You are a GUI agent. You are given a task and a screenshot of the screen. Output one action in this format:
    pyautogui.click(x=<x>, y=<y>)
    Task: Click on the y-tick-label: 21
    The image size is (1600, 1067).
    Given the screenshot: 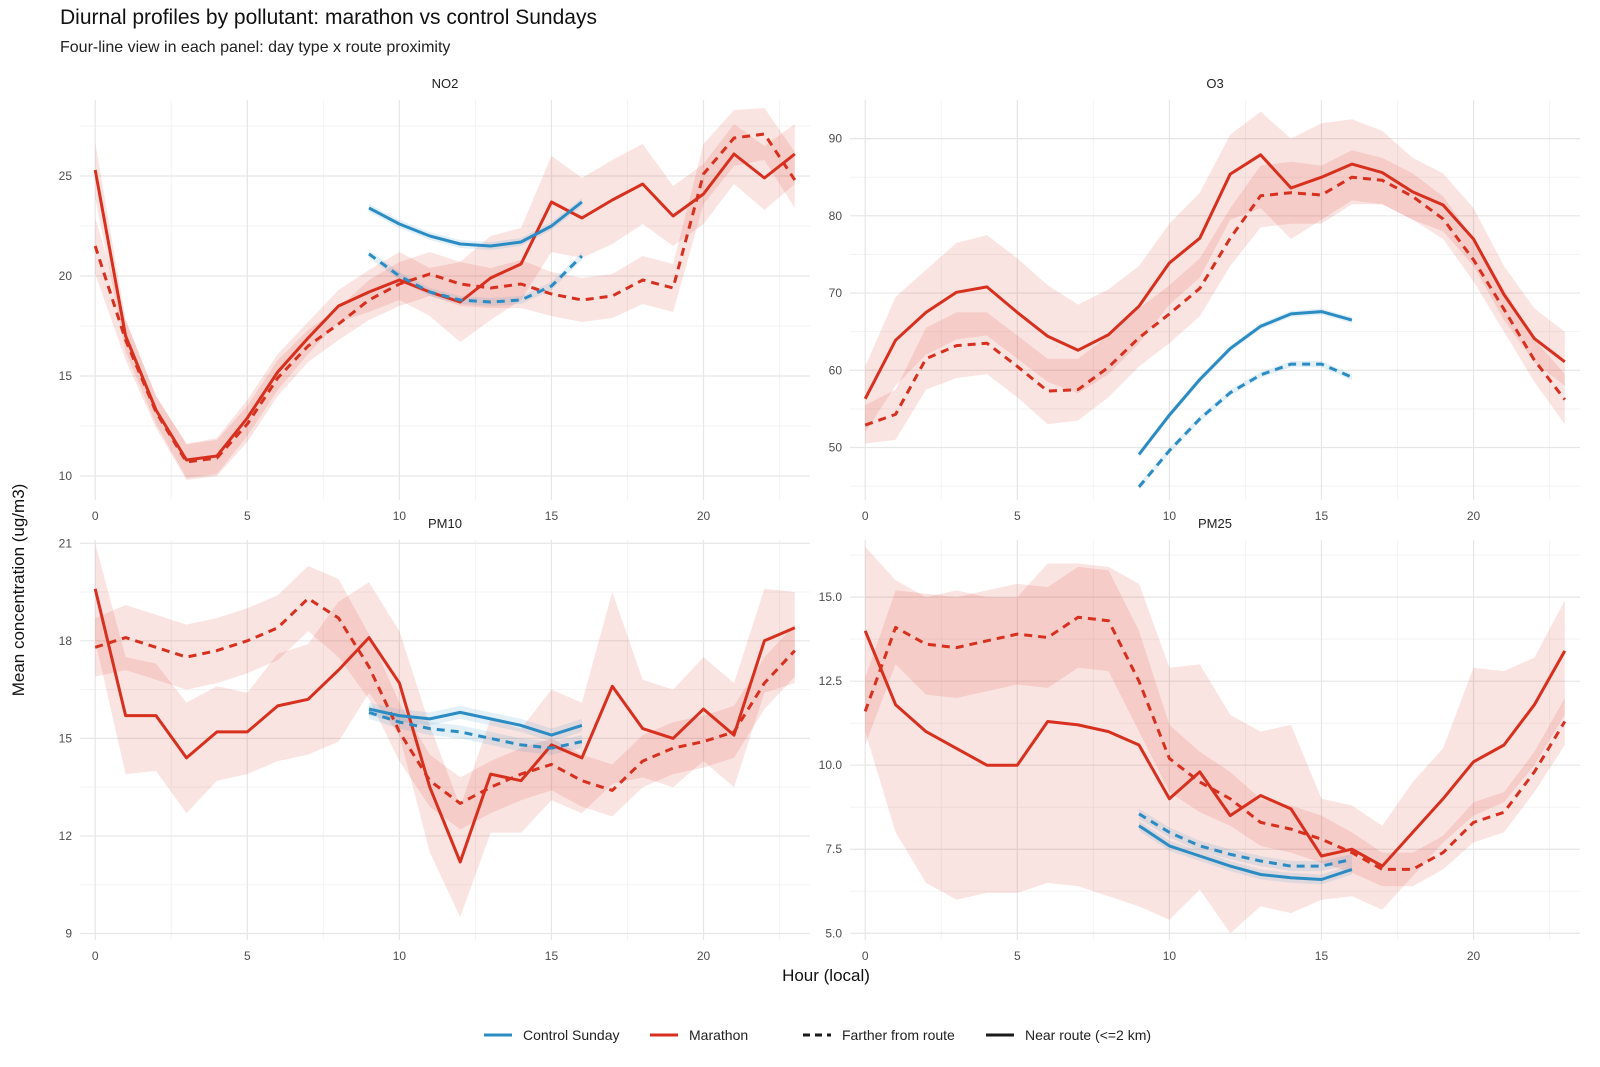 What is the action you would take?
    pyautogui.click(x=66, y=543)
    